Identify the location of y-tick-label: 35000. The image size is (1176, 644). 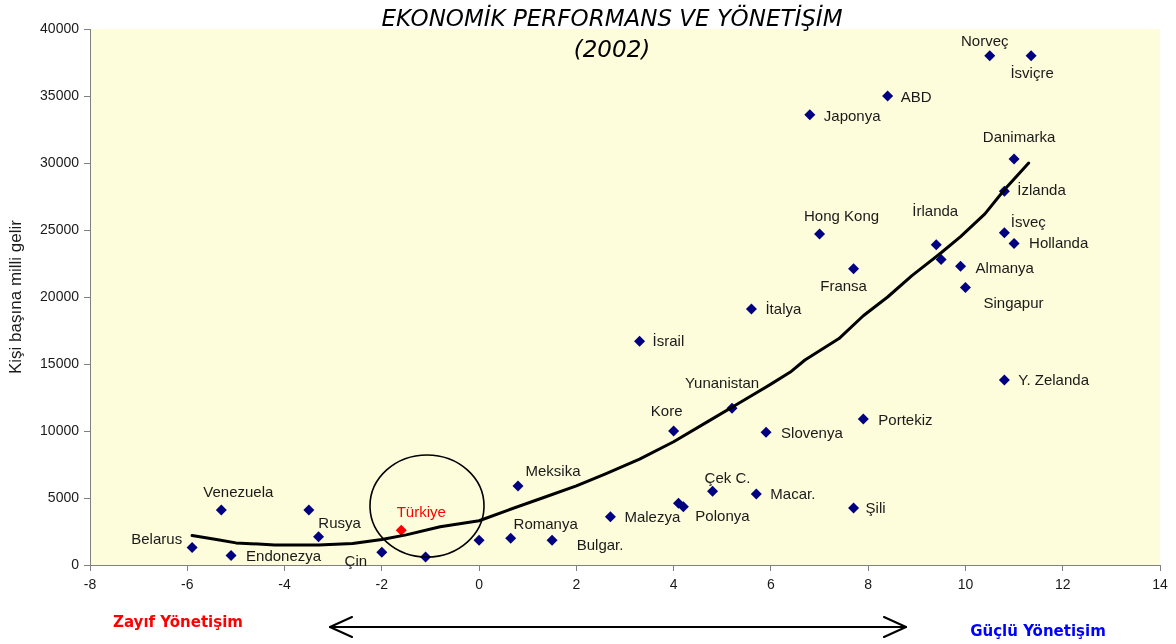
(60, 94).